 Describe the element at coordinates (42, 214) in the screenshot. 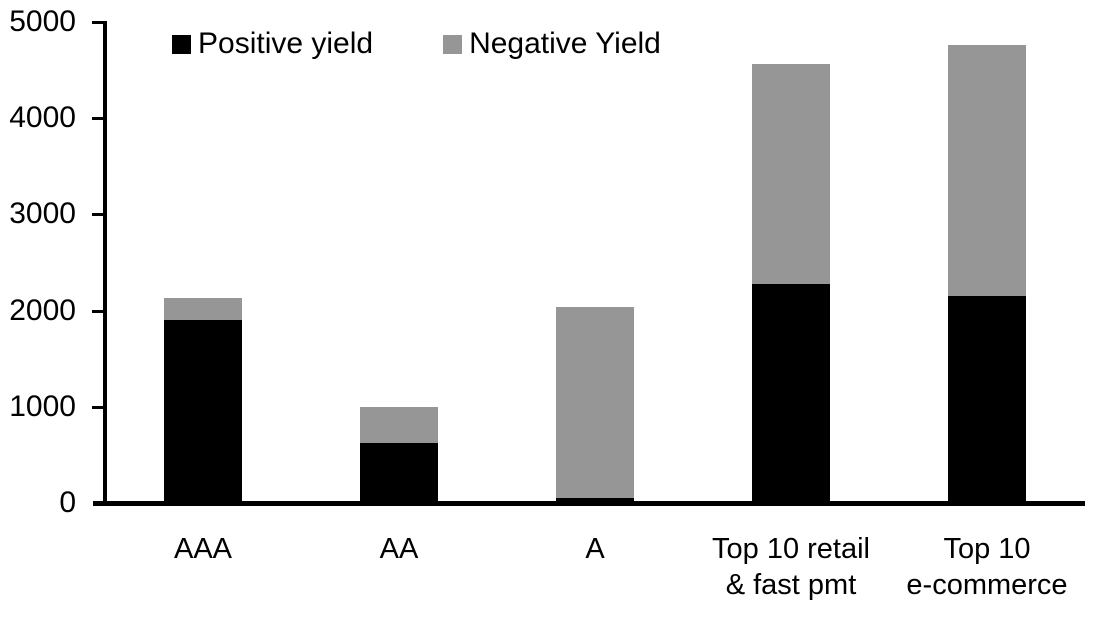

I see `y-tick-label-3000: 3000` at that location.